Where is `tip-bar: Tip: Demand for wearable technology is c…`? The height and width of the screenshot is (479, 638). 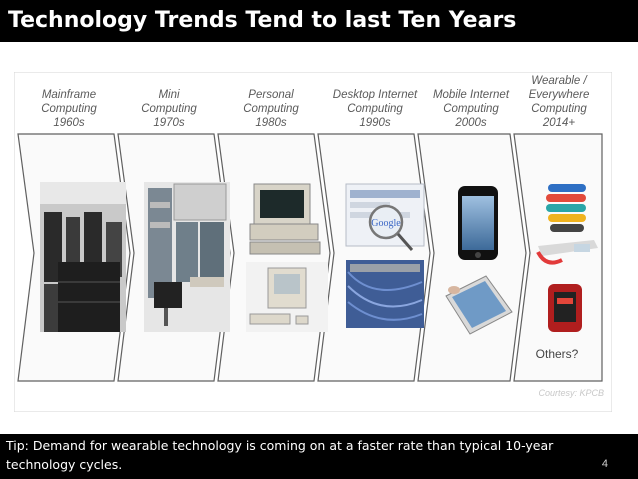 tip-bar: Tip: Demand for wearable technology is c… is located at coordinates (319, 456).